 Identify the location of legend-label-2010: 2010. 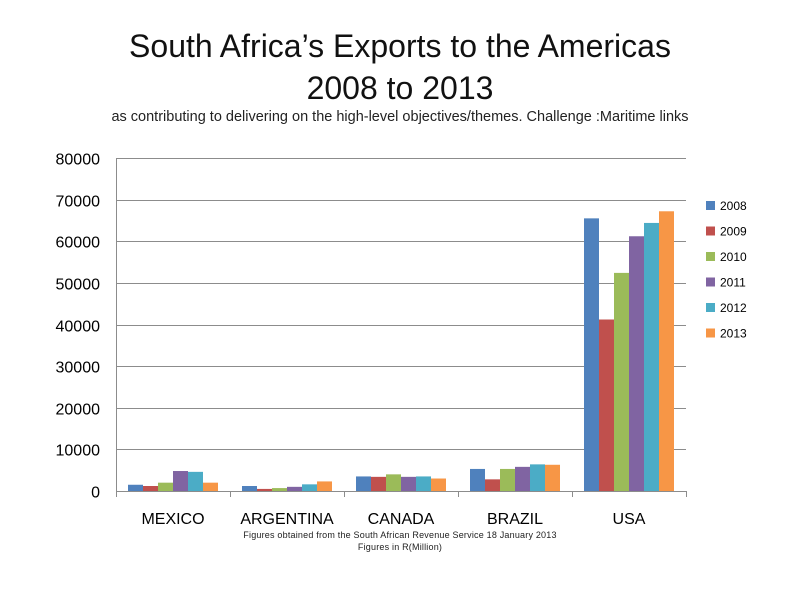
(733, 257).